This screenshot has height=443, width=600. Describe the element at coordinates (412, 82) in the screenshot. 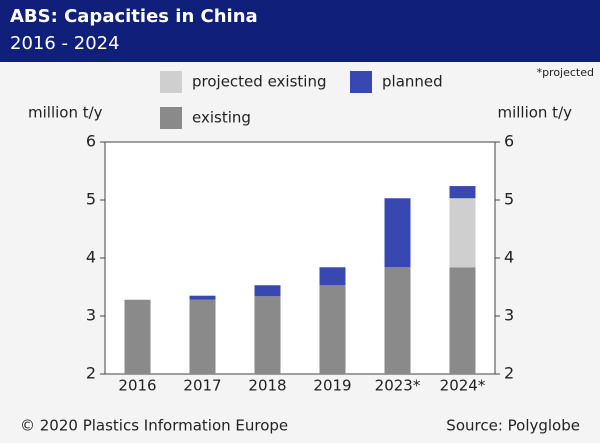

I see `legend-label: planned` at that location.